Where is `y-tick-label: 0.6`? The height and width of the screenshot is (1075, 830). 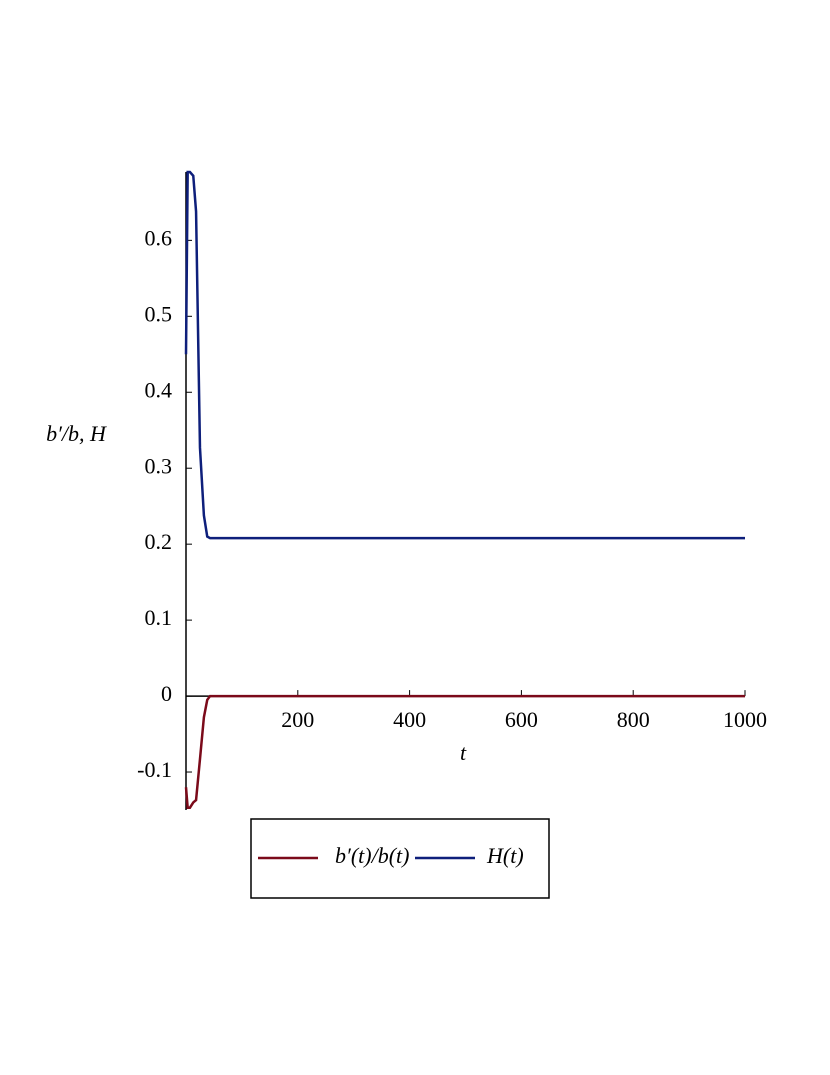
y-tick-label: 0.6 is located at coordinates (159, 237).